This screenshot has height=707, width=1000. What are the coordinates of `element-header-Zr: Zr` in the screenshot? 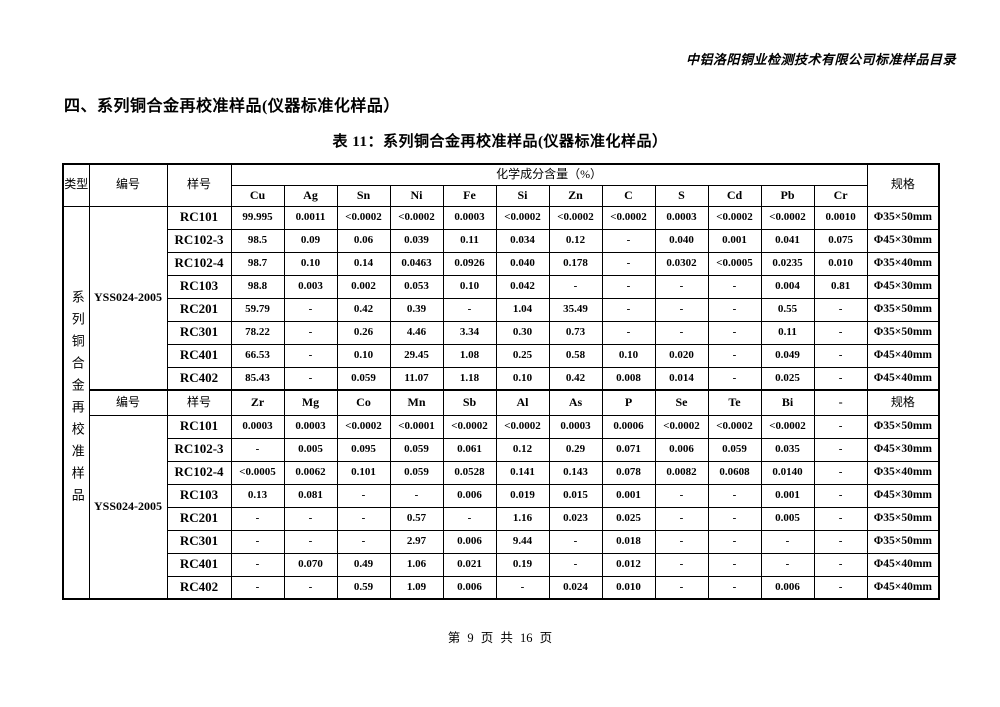 It's located at (257, 402).